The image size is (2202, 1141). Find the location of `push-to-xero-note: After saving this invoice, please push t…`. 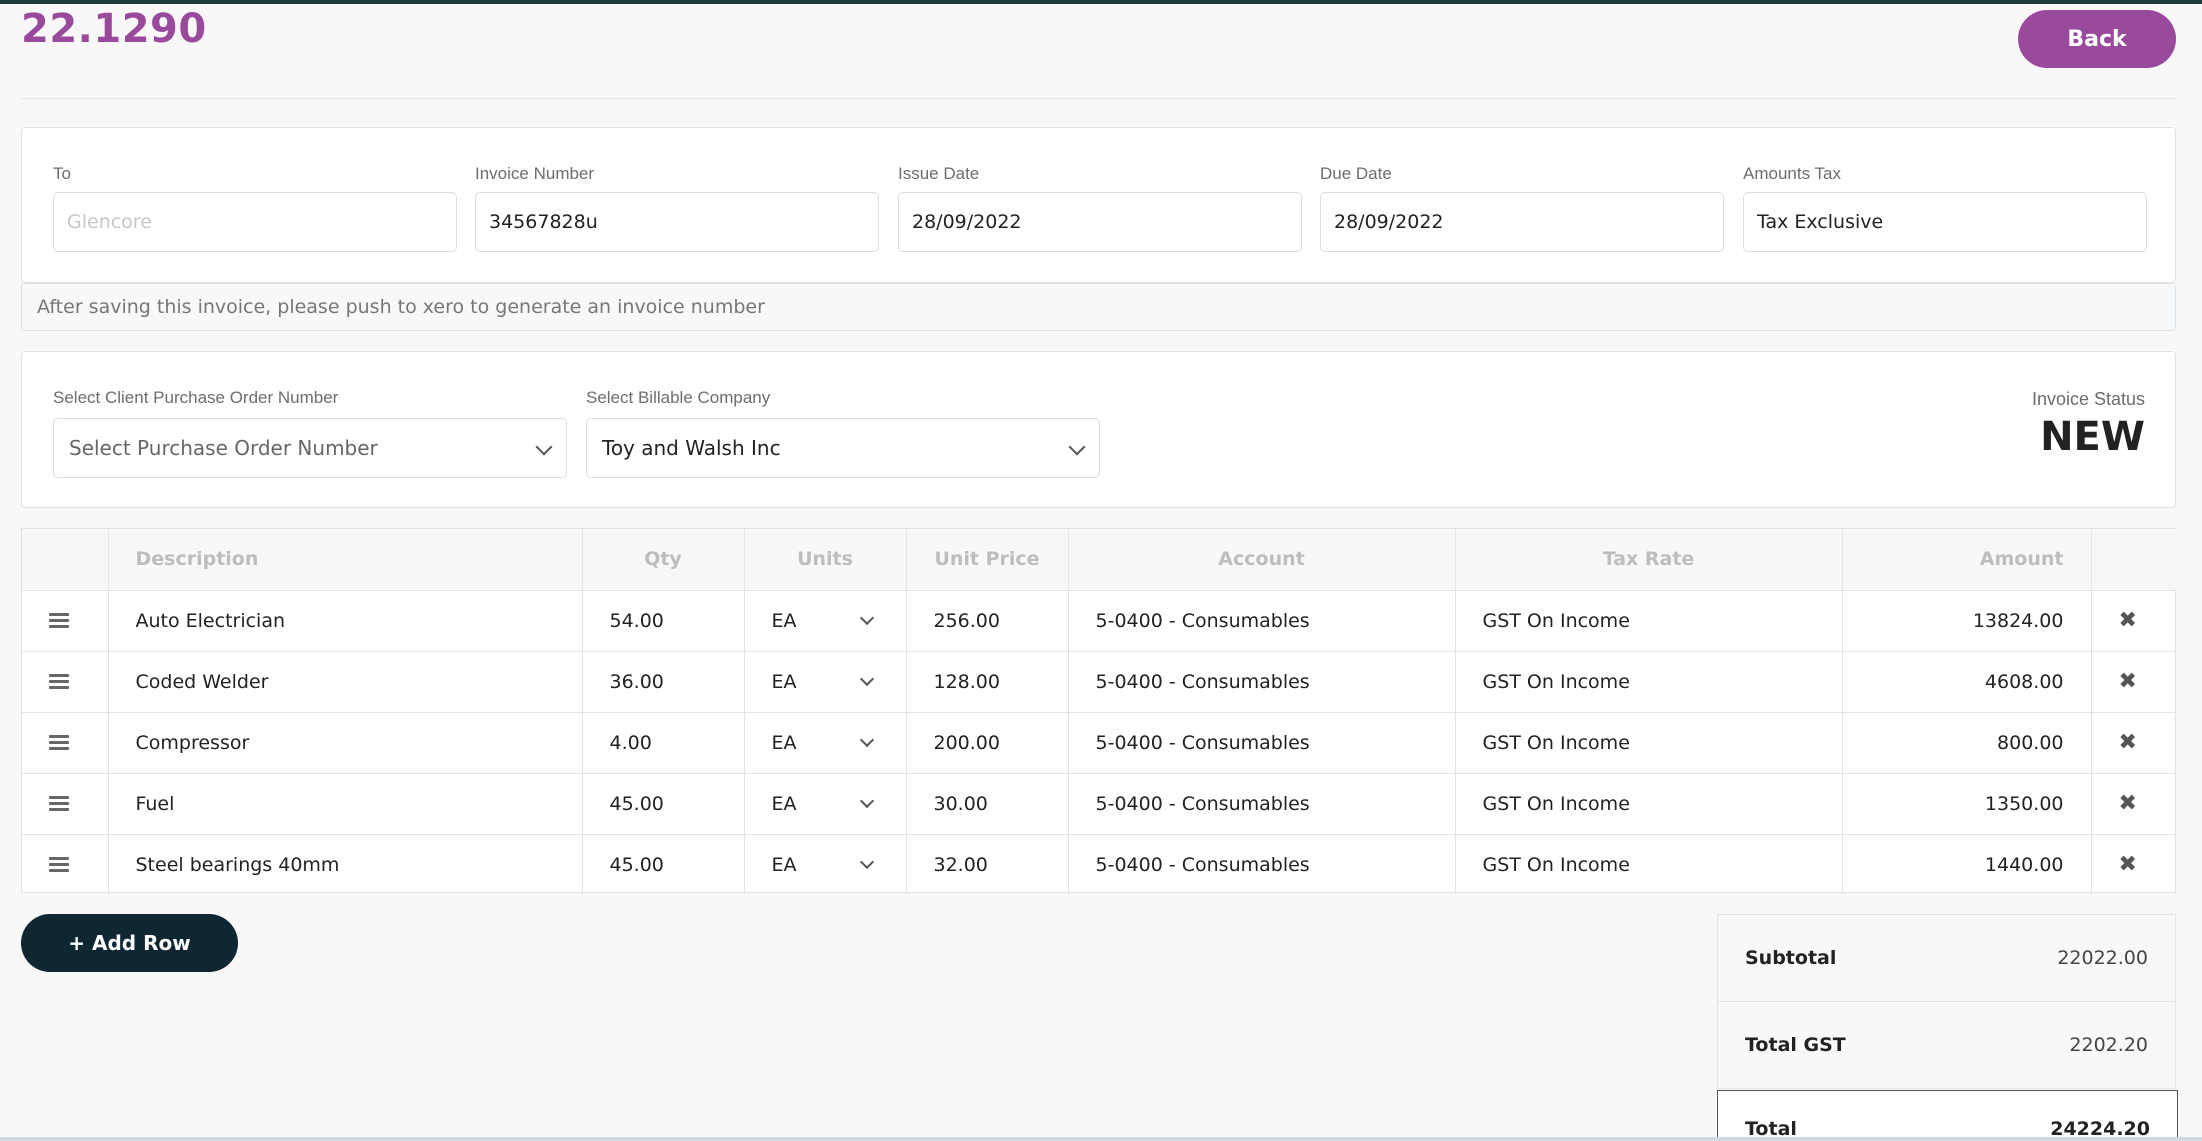

push-to-xero-note: After saving this invoice, please push t… is located at coordinates (1098, 307).